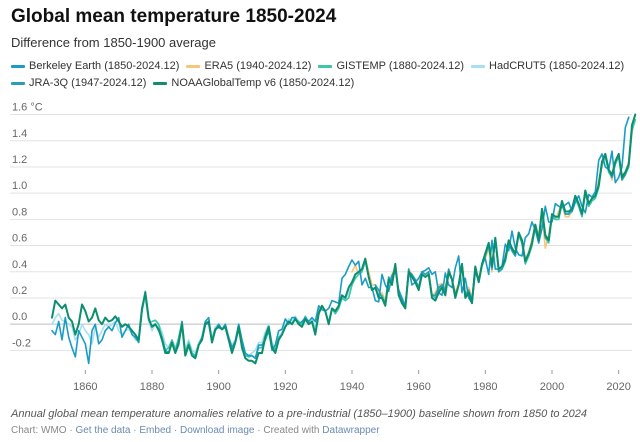 The width and height of the screenshot is (640, 442). I want to click on legend-item: JRA-3Q (1947-2024.12), so click(78, 83).